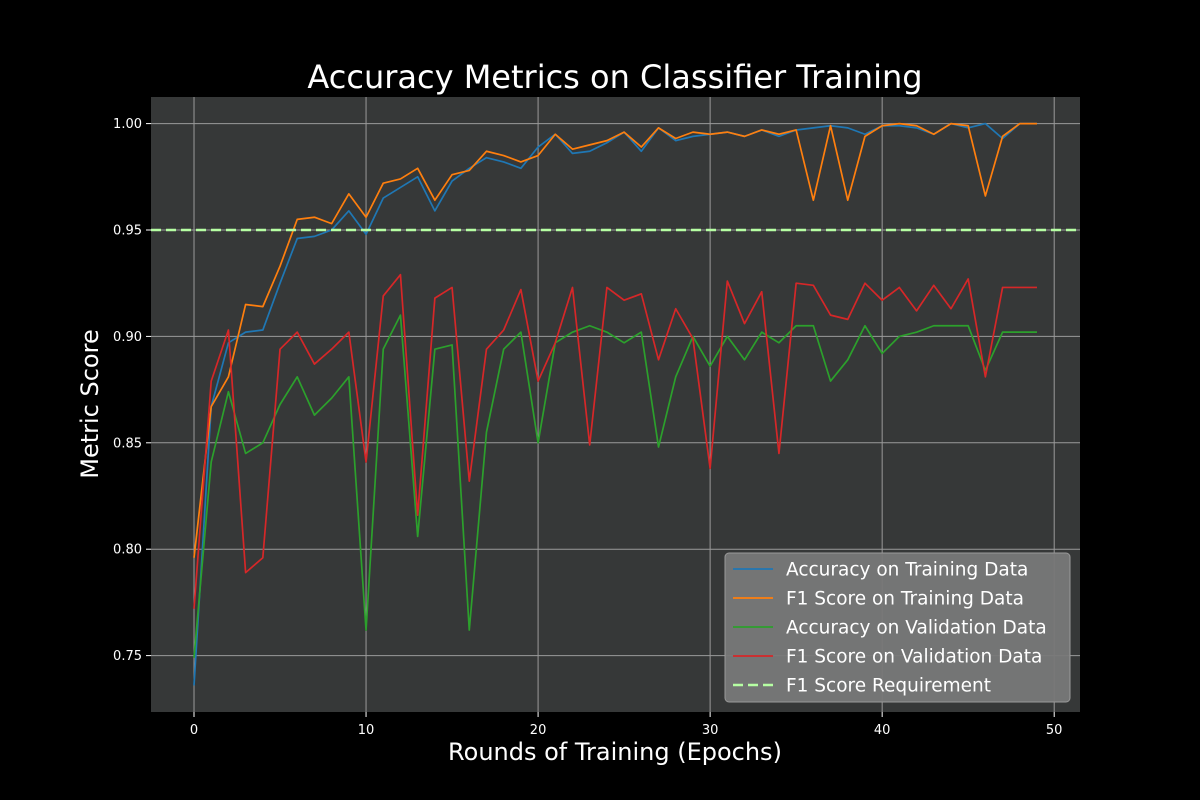  What do you see at coordinates (132, 390) in the screenshot?
I see `y-axis-ticks: 0.75 0.80 0.85 0.90 0.95 1.00` at bounding box center [132, 390].